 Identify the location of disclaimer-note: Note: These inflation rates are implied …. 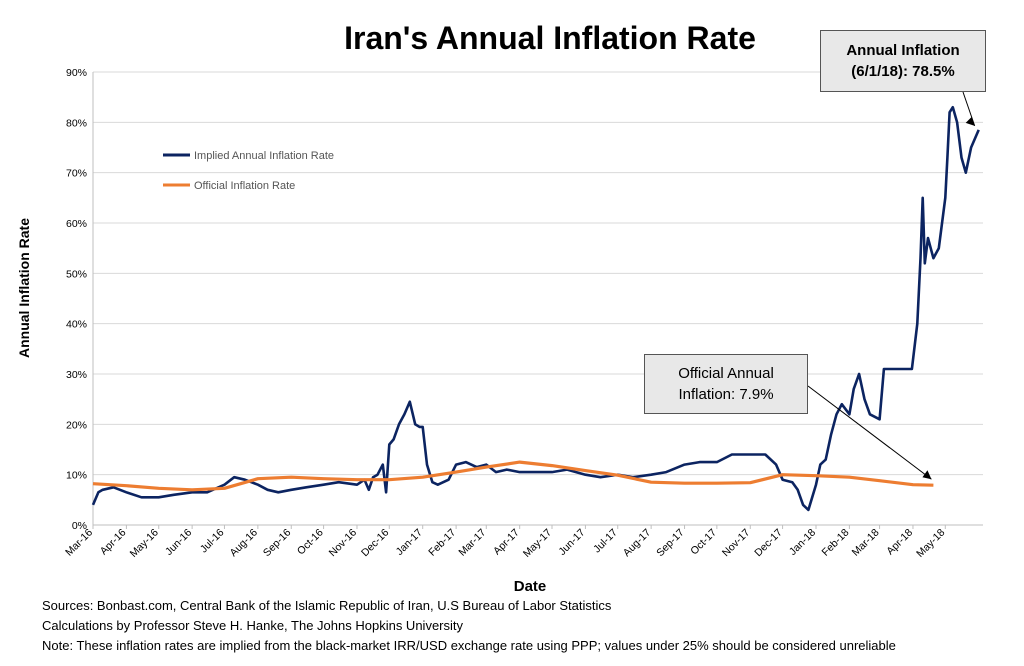
(469, 645).